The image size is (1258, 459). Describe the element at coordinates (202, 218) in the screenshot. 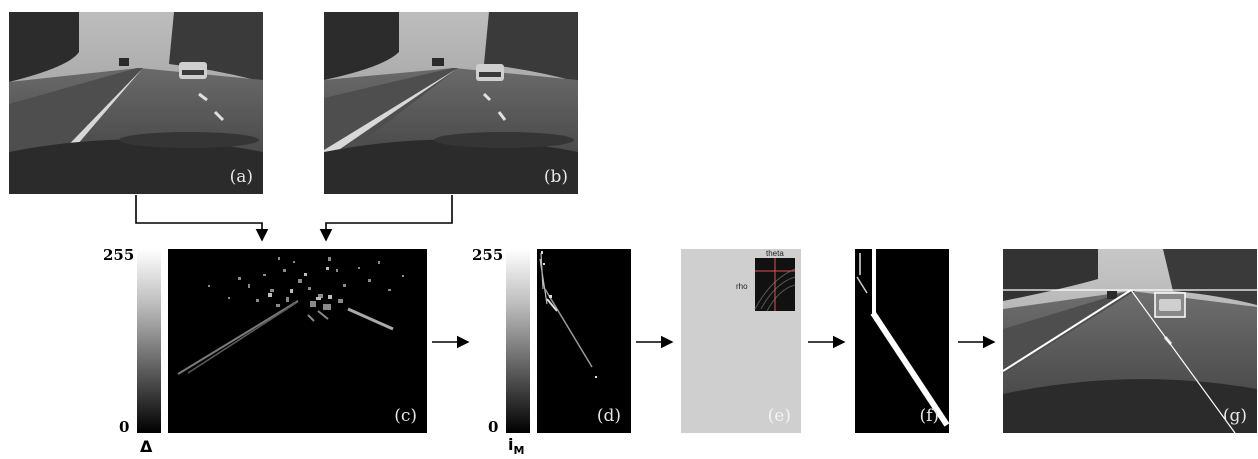

I see `arrow-a-to-c` at that location.